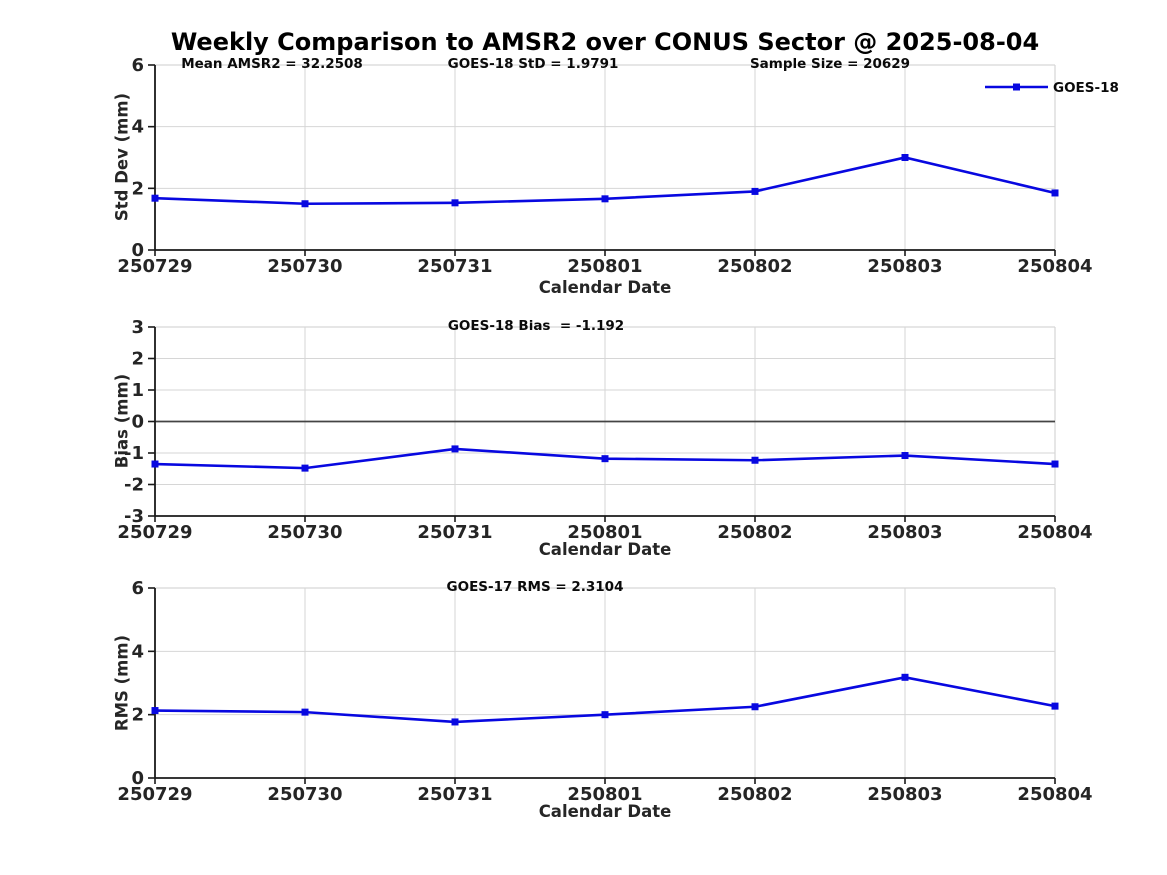  What do you see at coordinates (122, 157) in the screenshot?
I see `y-axis-label-stddev: Std Dev (mm)` at bounding box center [122, 157].